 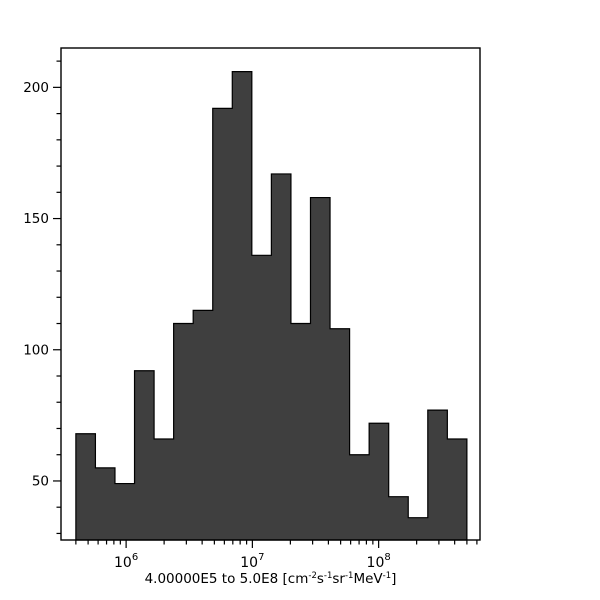 What do you see at coordinates (40, 481) in the screenshot?
I see `y-axis-tick-label: 50` at bounding box center [40, 481].